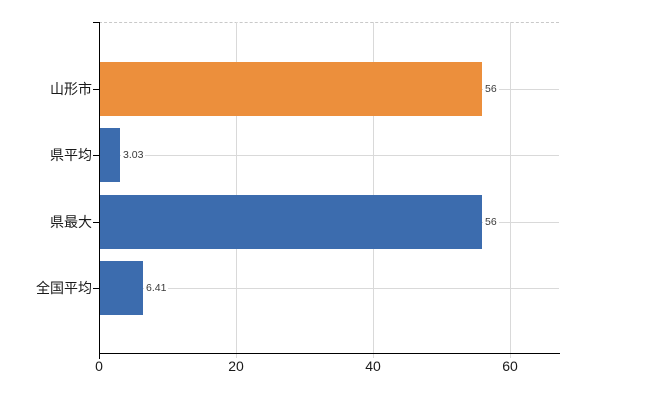  I want to click on bar-全国平均, so click(121, 288).